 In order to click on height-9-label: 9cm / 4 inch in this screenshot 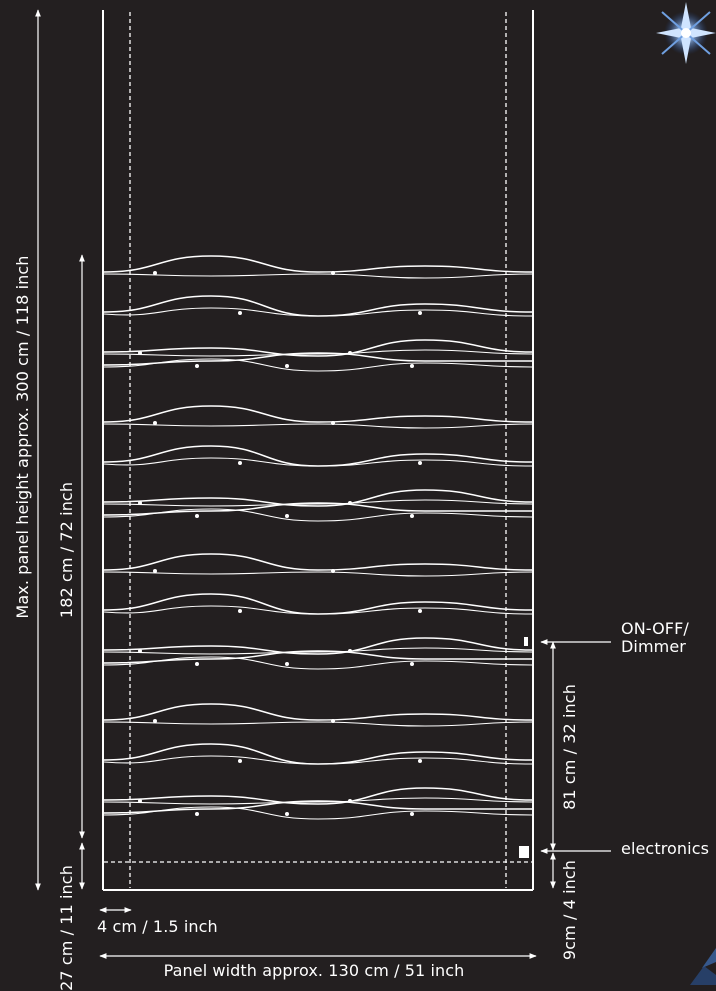, I will do `click(569, 910)`.